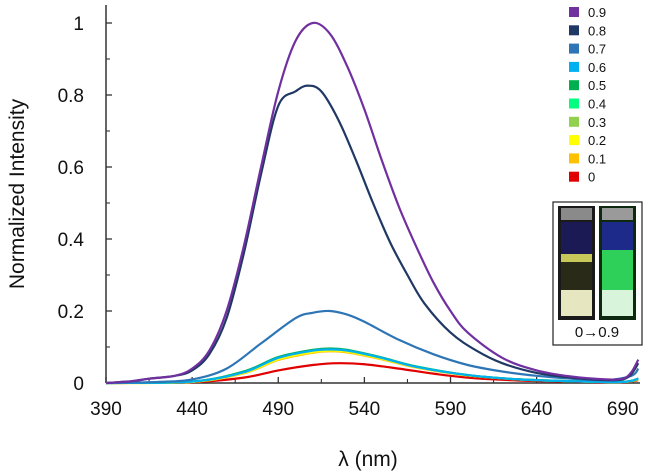 Image resolution: width=645 pixels, height=476 pixels. Describe the element at coordinates (587, 95) in the screenshot. I see `legend: 0.9 0.8 0.7 0.6 0.5 0.4 0.3 0.2 0.1 0` at that location.